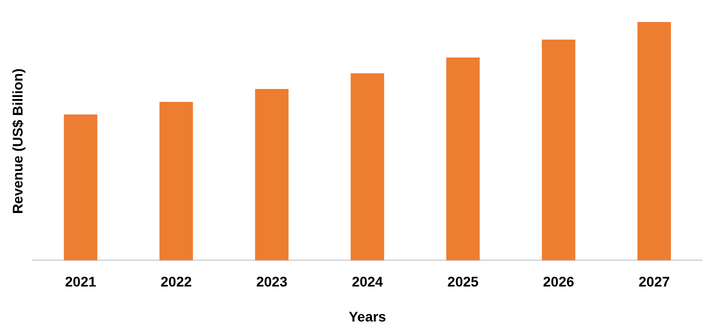 Image resolution: width=708 pixels, height=334 pixels. What do you see at coordinates (654, 282) in the screenshot?
I see `x-tick-label: 2027` at bounding box center [654, 282].